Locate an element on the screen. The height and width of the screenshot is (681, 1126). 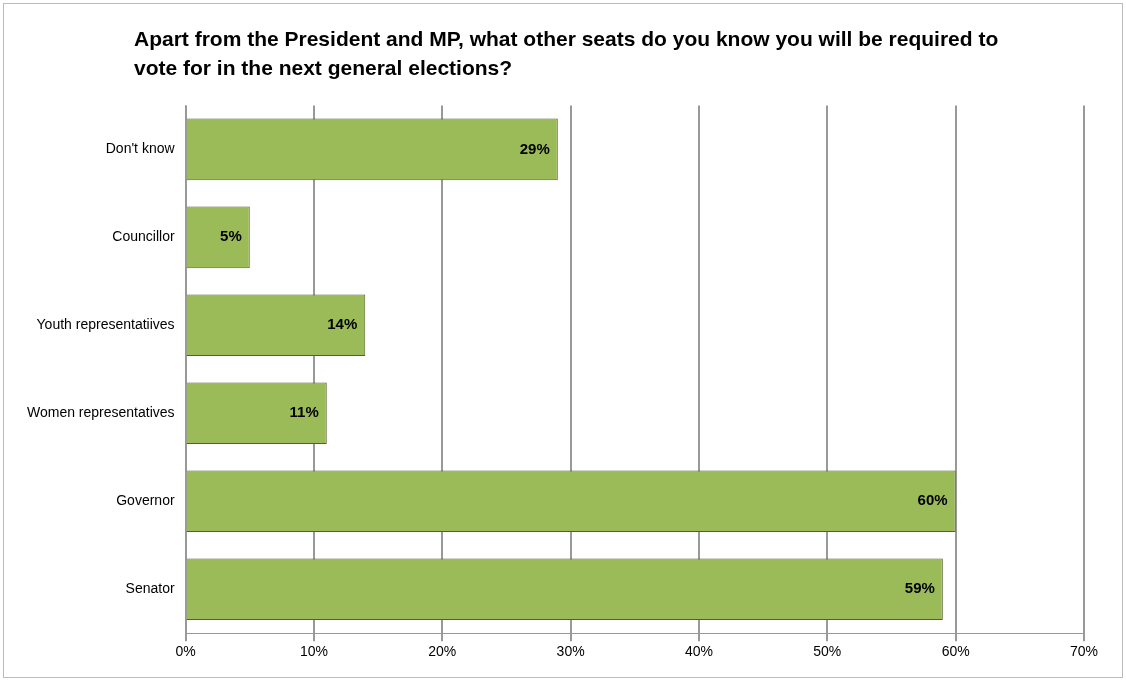
y-tick-label: Youth representatiives is located at coordinates (105, 324).